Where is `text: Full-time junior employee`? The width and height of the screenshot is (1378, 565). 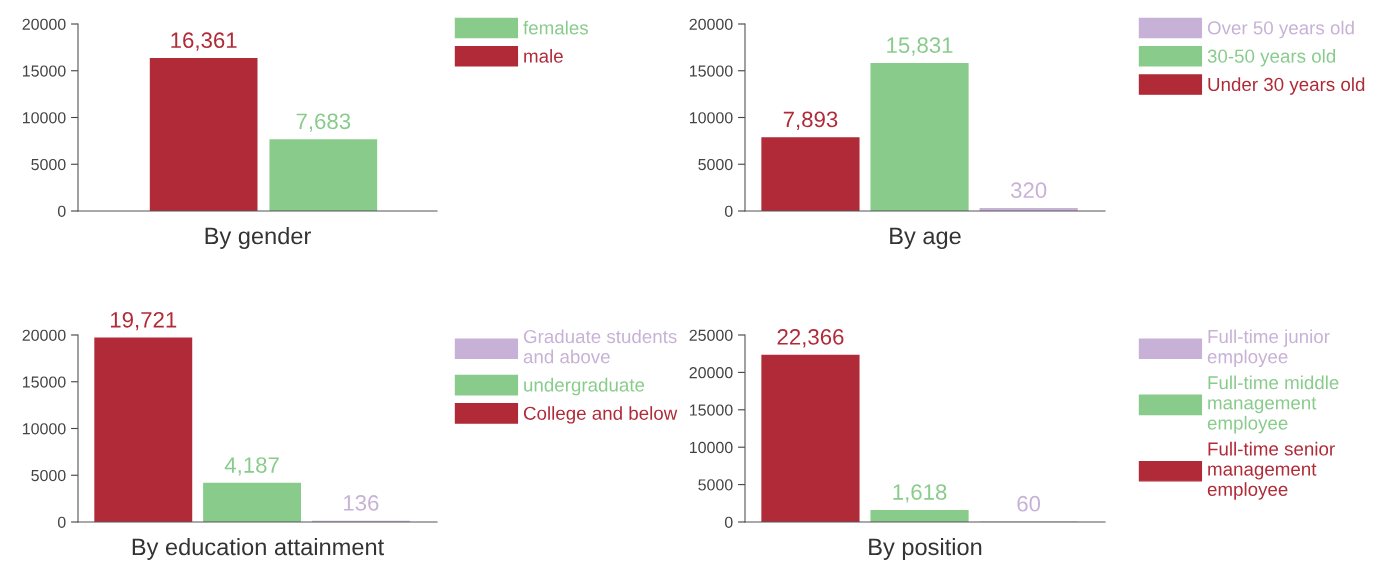 text: Full-time junior employee is located at coordinates (1268, 348).